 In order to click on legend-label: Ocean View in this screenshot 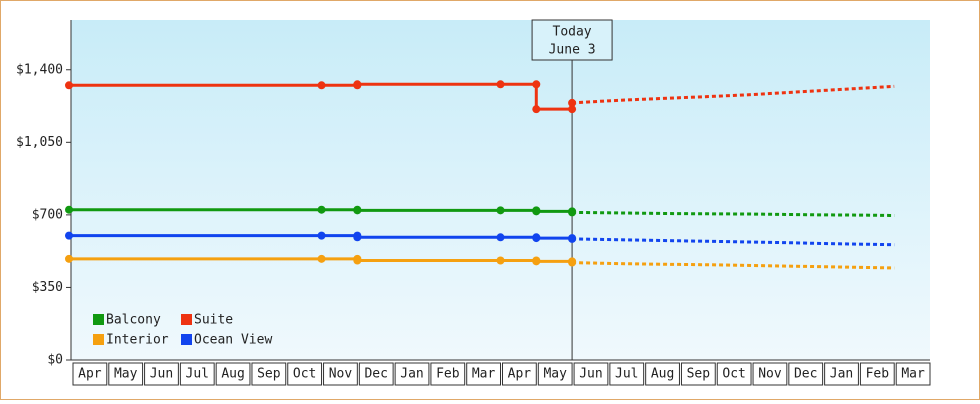, I will do `click(233, 340)`.